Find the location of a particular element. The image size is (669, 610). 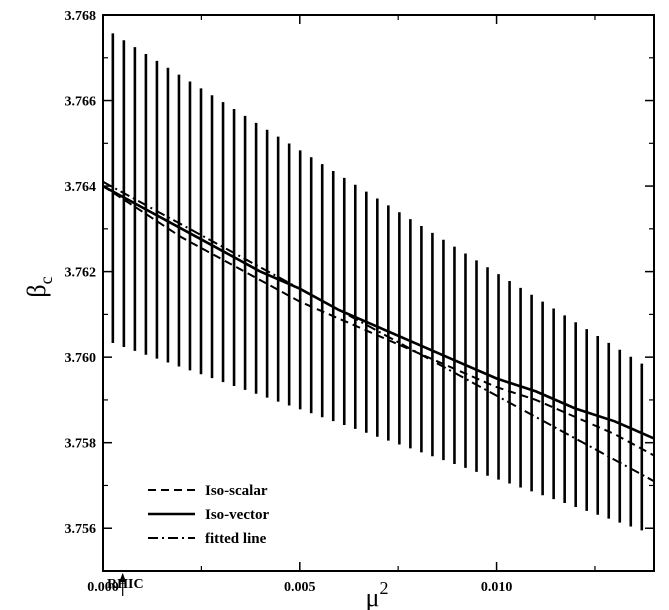

rhic-label: RHIC is located at coordinates (125, 584).